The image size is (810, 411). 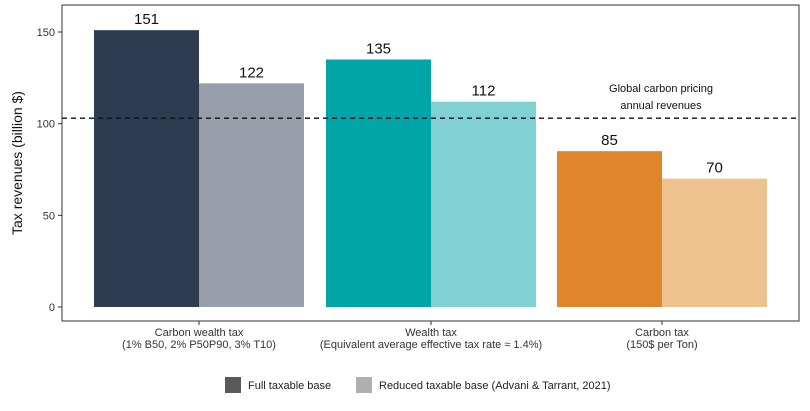 I want to click on x-tick-label: Carbon wealth tax, so click(x=199, y=333).